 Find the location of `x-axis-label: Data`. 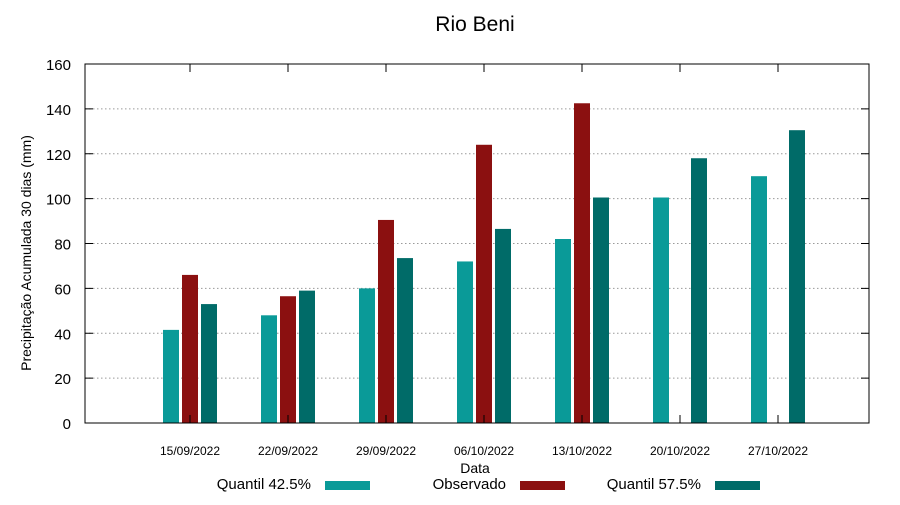

x-axis-label: Data is located at coordinates (475, 468).